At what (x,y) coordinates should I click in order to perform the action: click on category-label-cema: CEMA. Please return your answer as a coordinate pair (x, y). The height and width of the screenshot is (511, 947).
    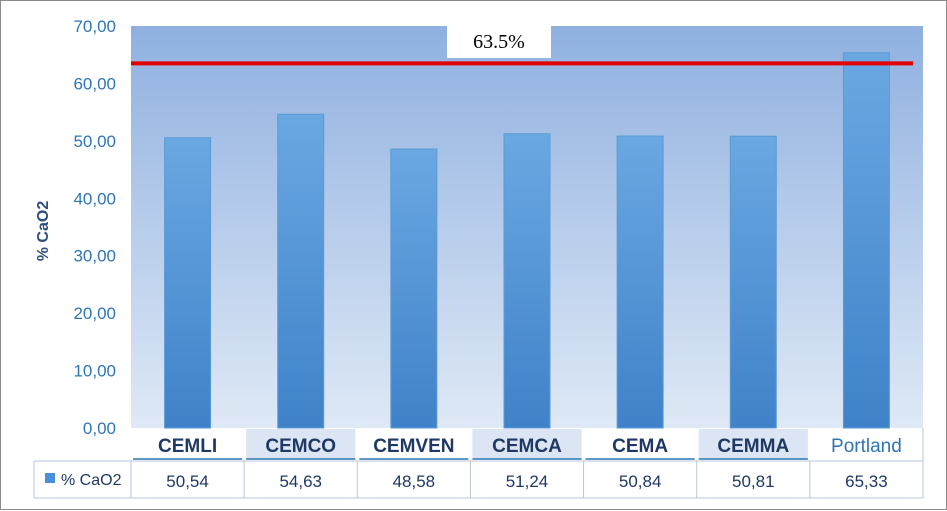
    Looking at the image, I should click on (640, 446).